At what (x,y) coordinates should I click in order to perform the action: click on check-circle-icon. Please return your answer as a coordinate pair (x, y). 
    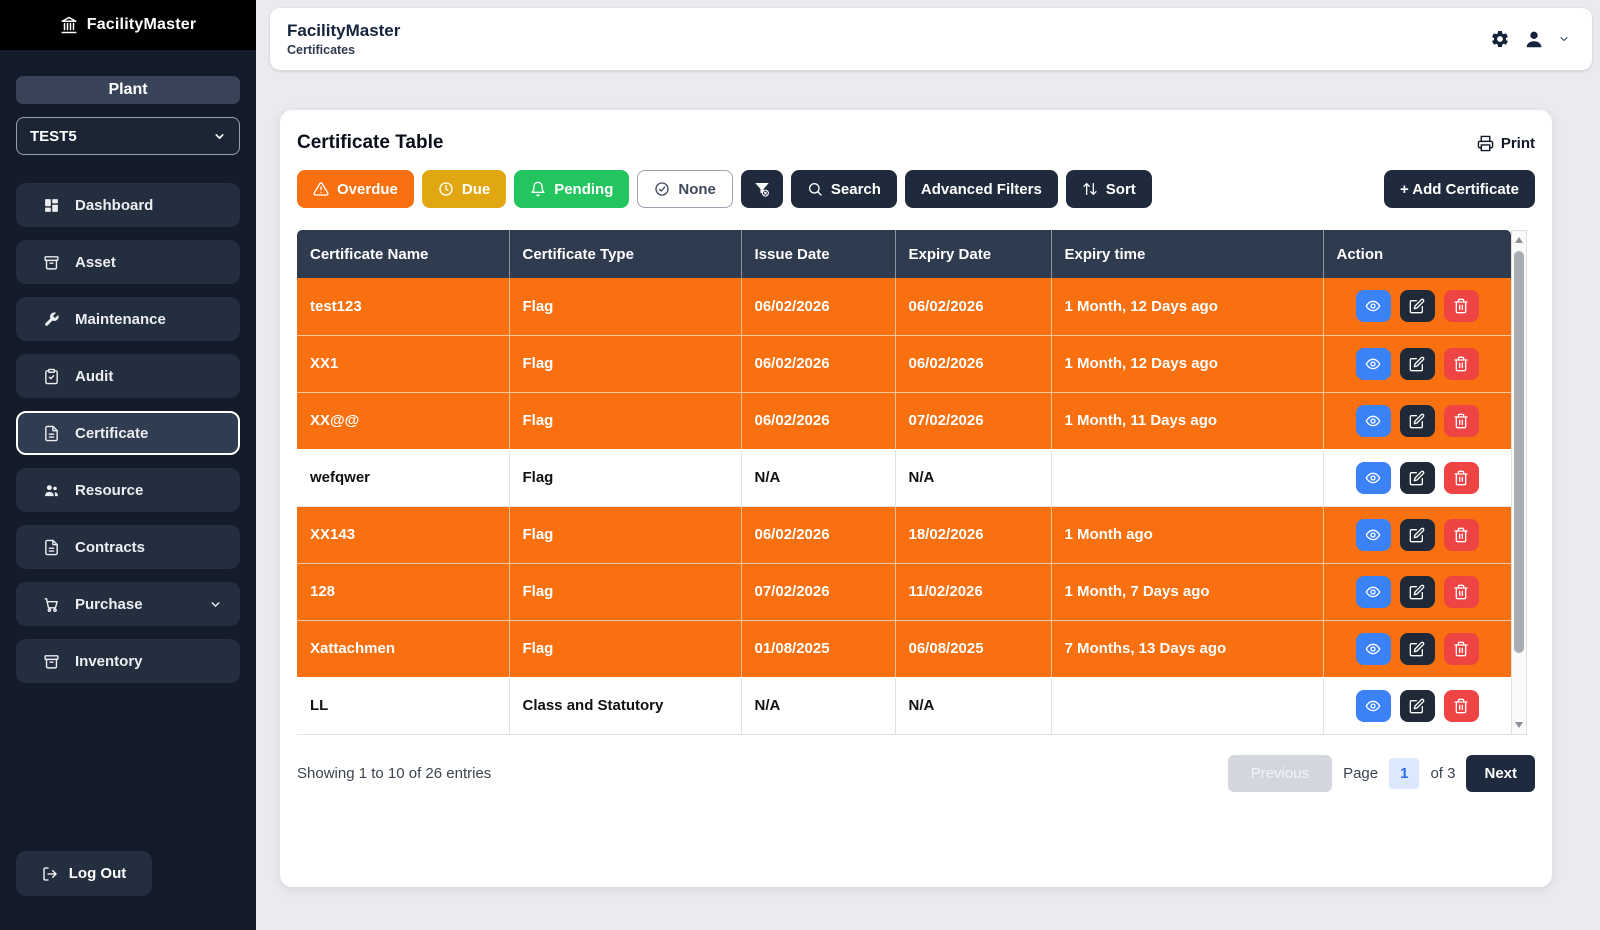
    Looking at the image, I should click on (662, 189).